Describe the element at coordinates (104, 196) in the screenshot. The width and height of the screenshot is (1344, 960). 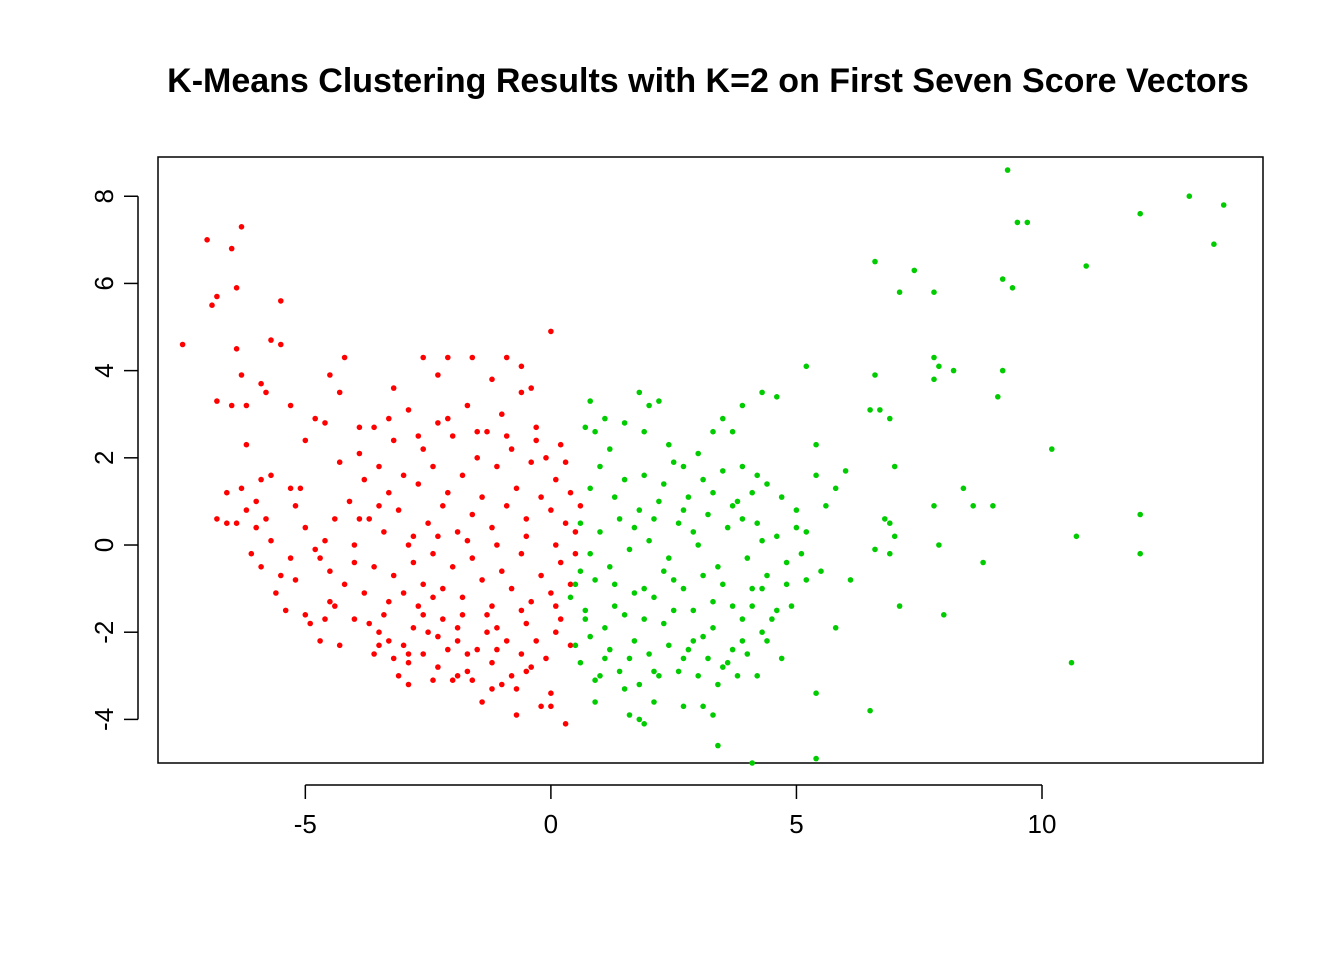
I see `y-tick-label: 8` at that location.